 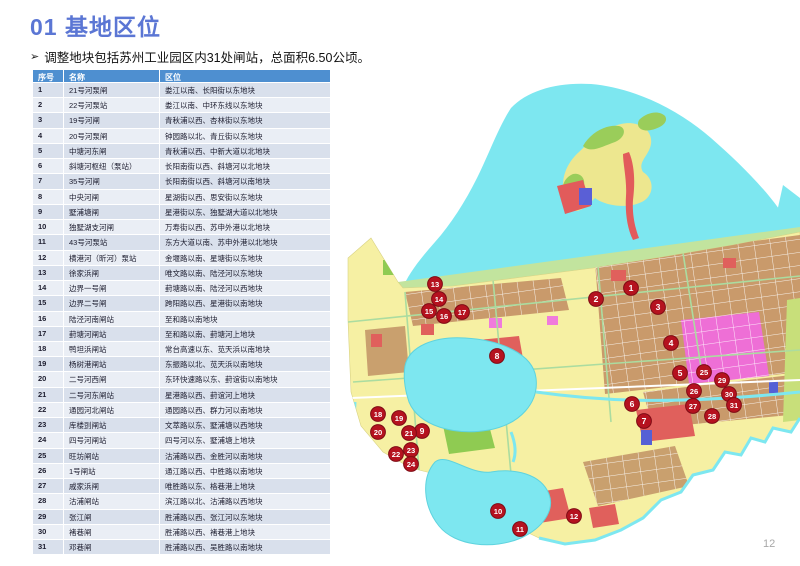 I want to click on svg-text: 7, so click(x=644, y=421).